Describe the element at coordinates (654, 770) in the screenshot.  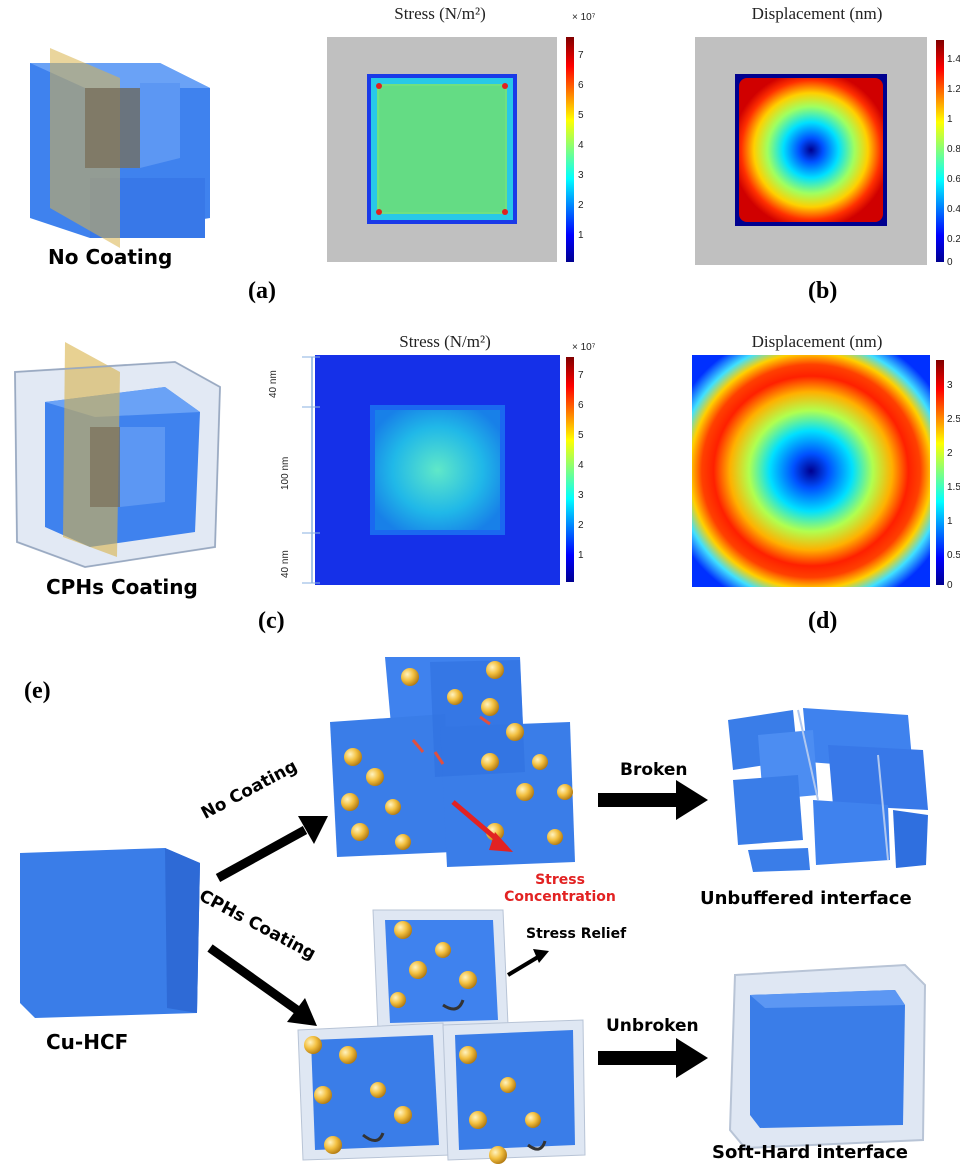
I see `broken-label: Broken` at that location.